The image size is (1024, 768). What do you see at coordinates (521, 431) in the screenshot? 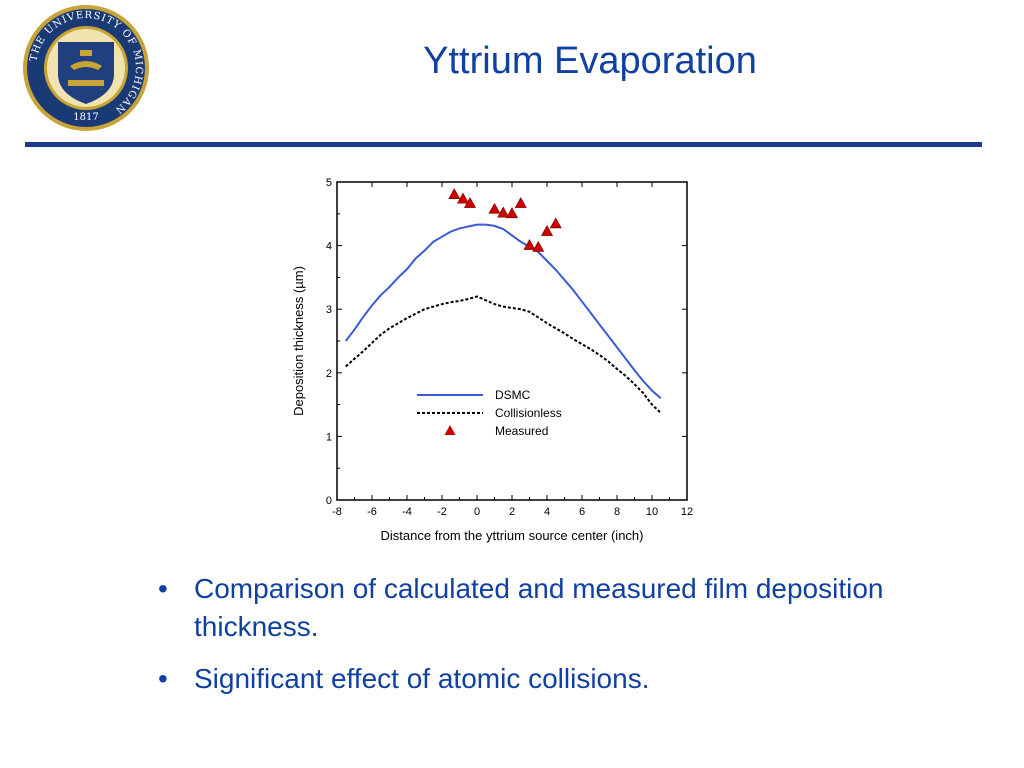
I see `legend-label: Measured` at bounding box center [521, 431].